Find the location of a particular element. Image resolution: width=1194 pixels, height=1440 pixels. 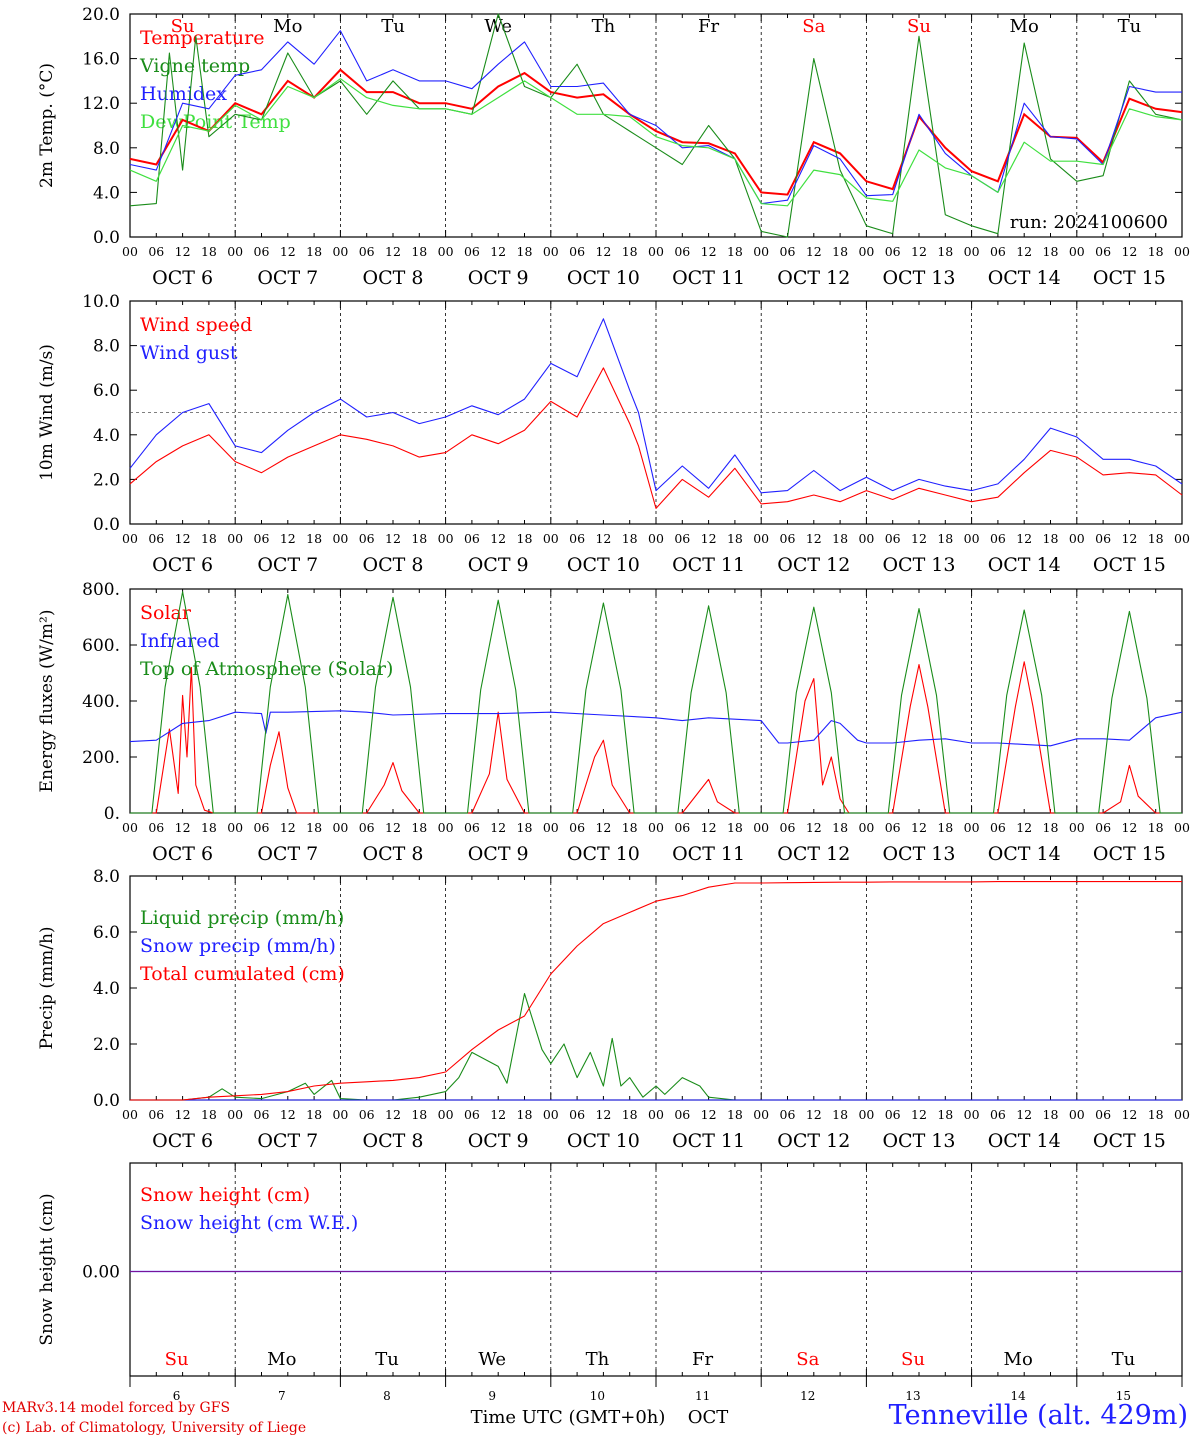

y-tick-label: 12.0 is located at coordinates (101, 104).